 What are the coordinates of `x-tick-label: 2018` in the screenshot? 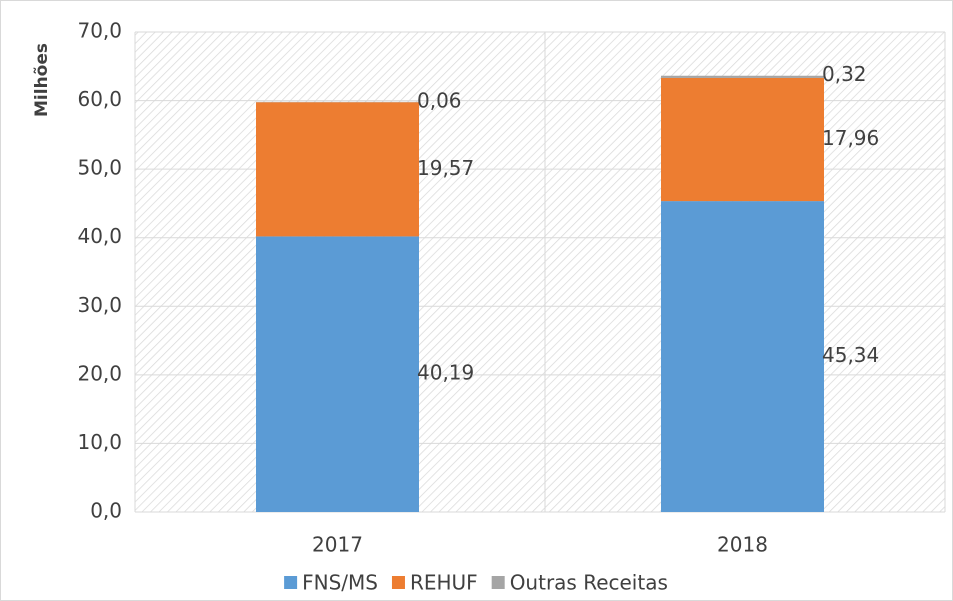 It's located at (742, 545).